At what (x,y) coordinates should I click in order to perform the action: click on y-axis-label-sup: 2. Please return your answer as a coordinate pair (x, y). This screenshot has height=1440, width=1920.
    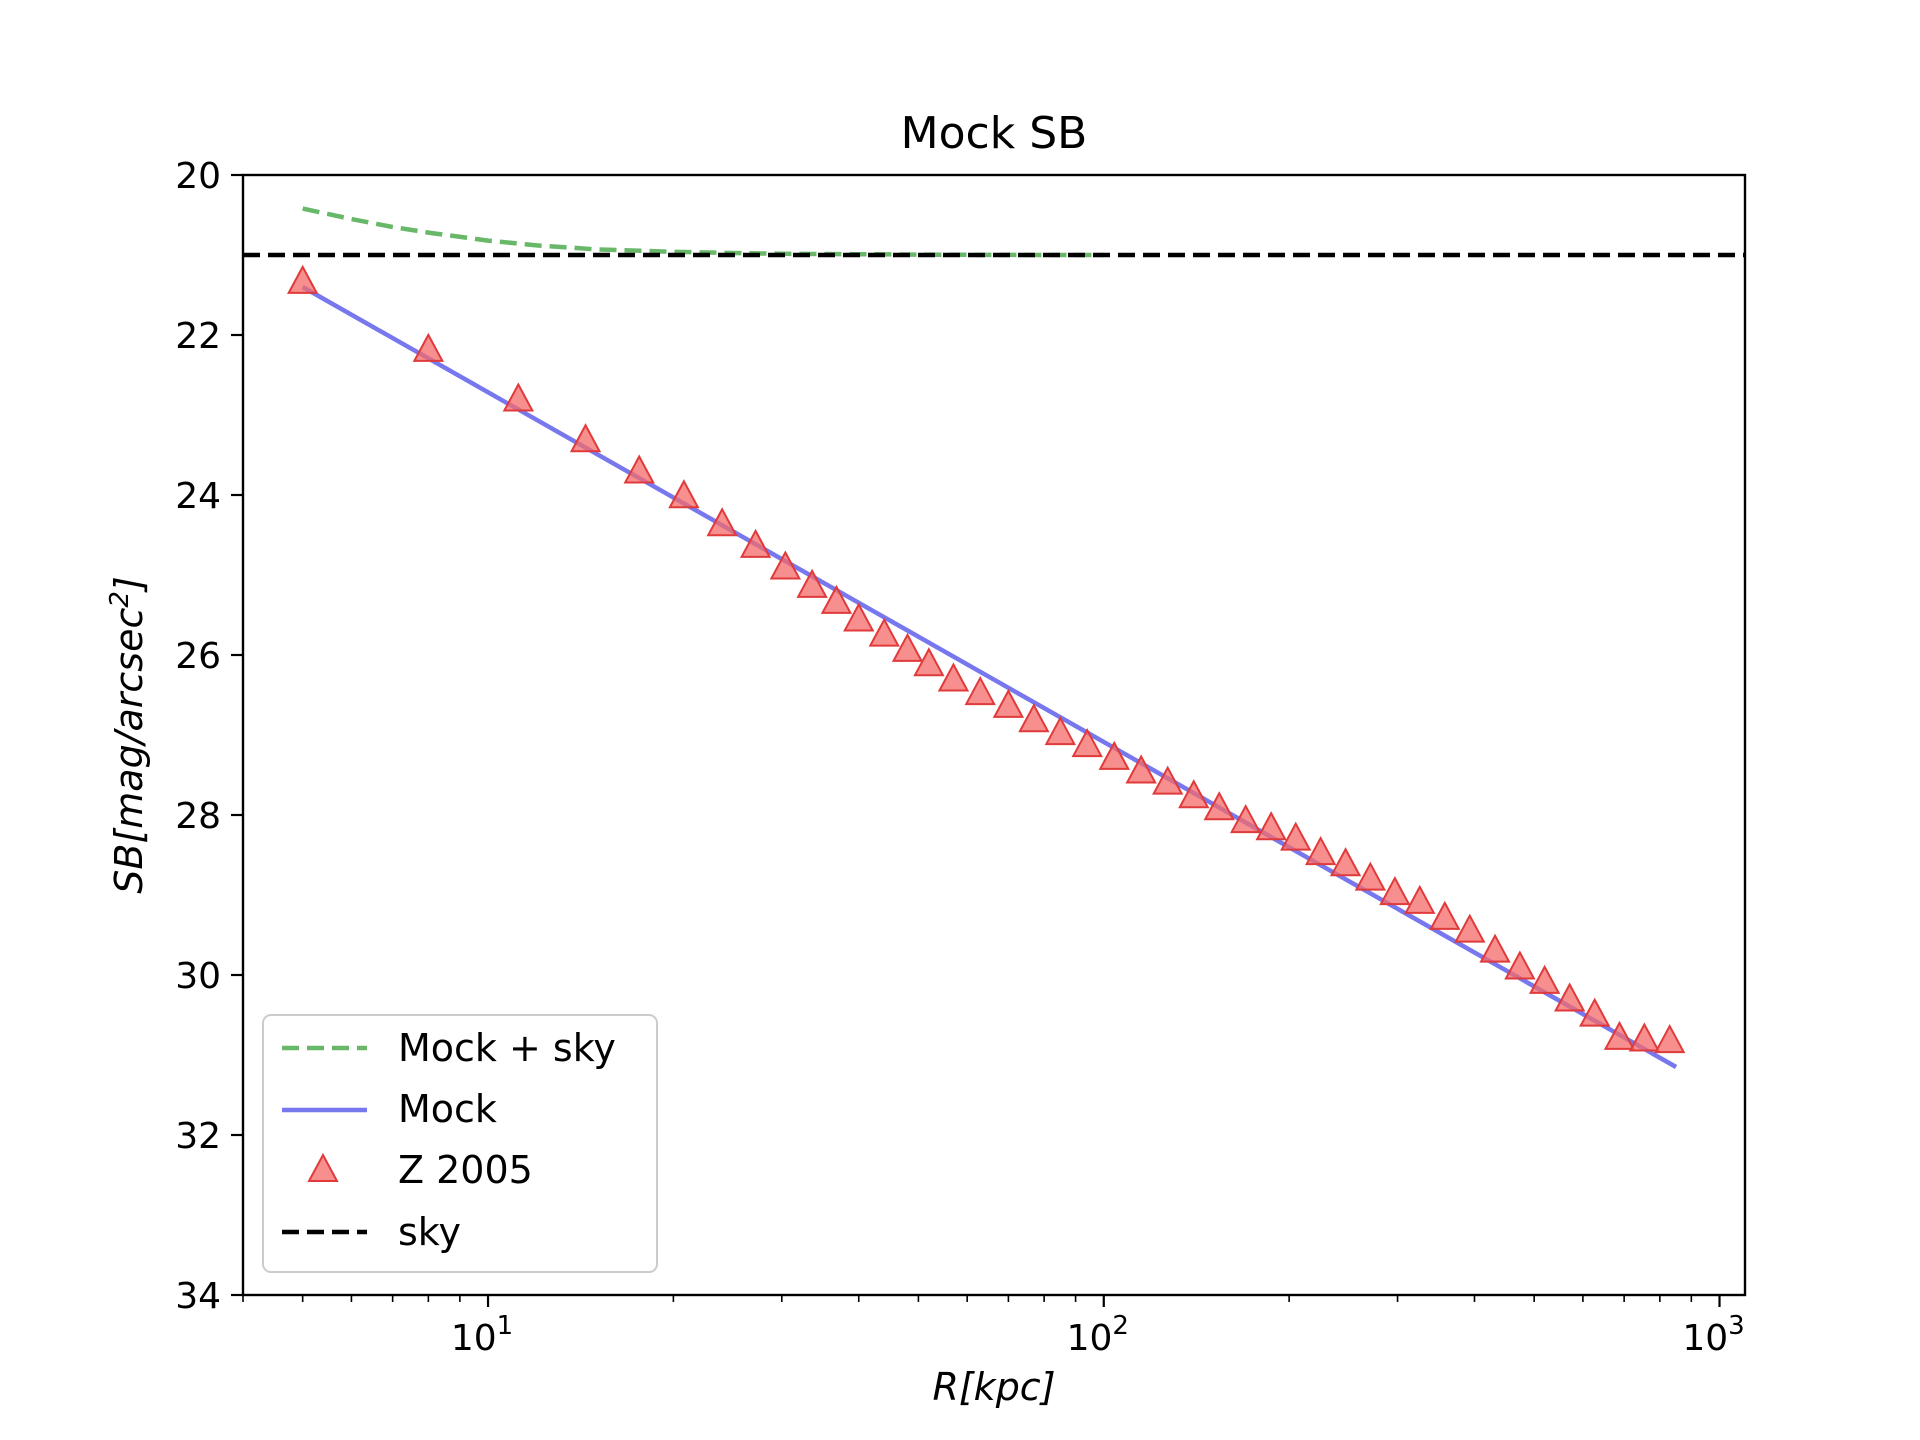
    Looking at the image, I should click on (120, 599).